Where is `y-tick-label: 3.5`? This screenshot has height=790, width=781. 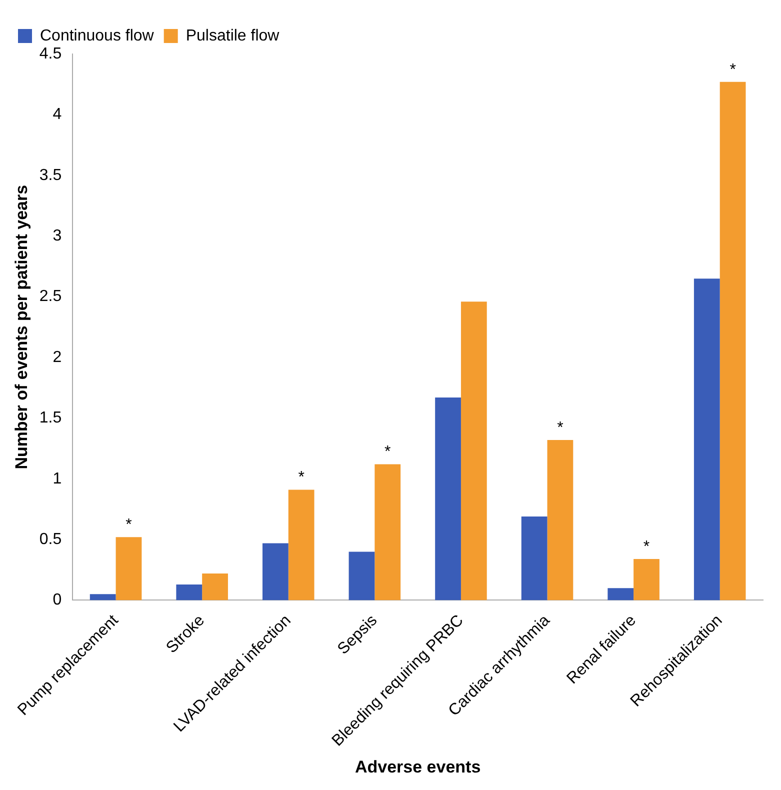 y-tick-label: 3.5 is located at coordinates (50, 175).